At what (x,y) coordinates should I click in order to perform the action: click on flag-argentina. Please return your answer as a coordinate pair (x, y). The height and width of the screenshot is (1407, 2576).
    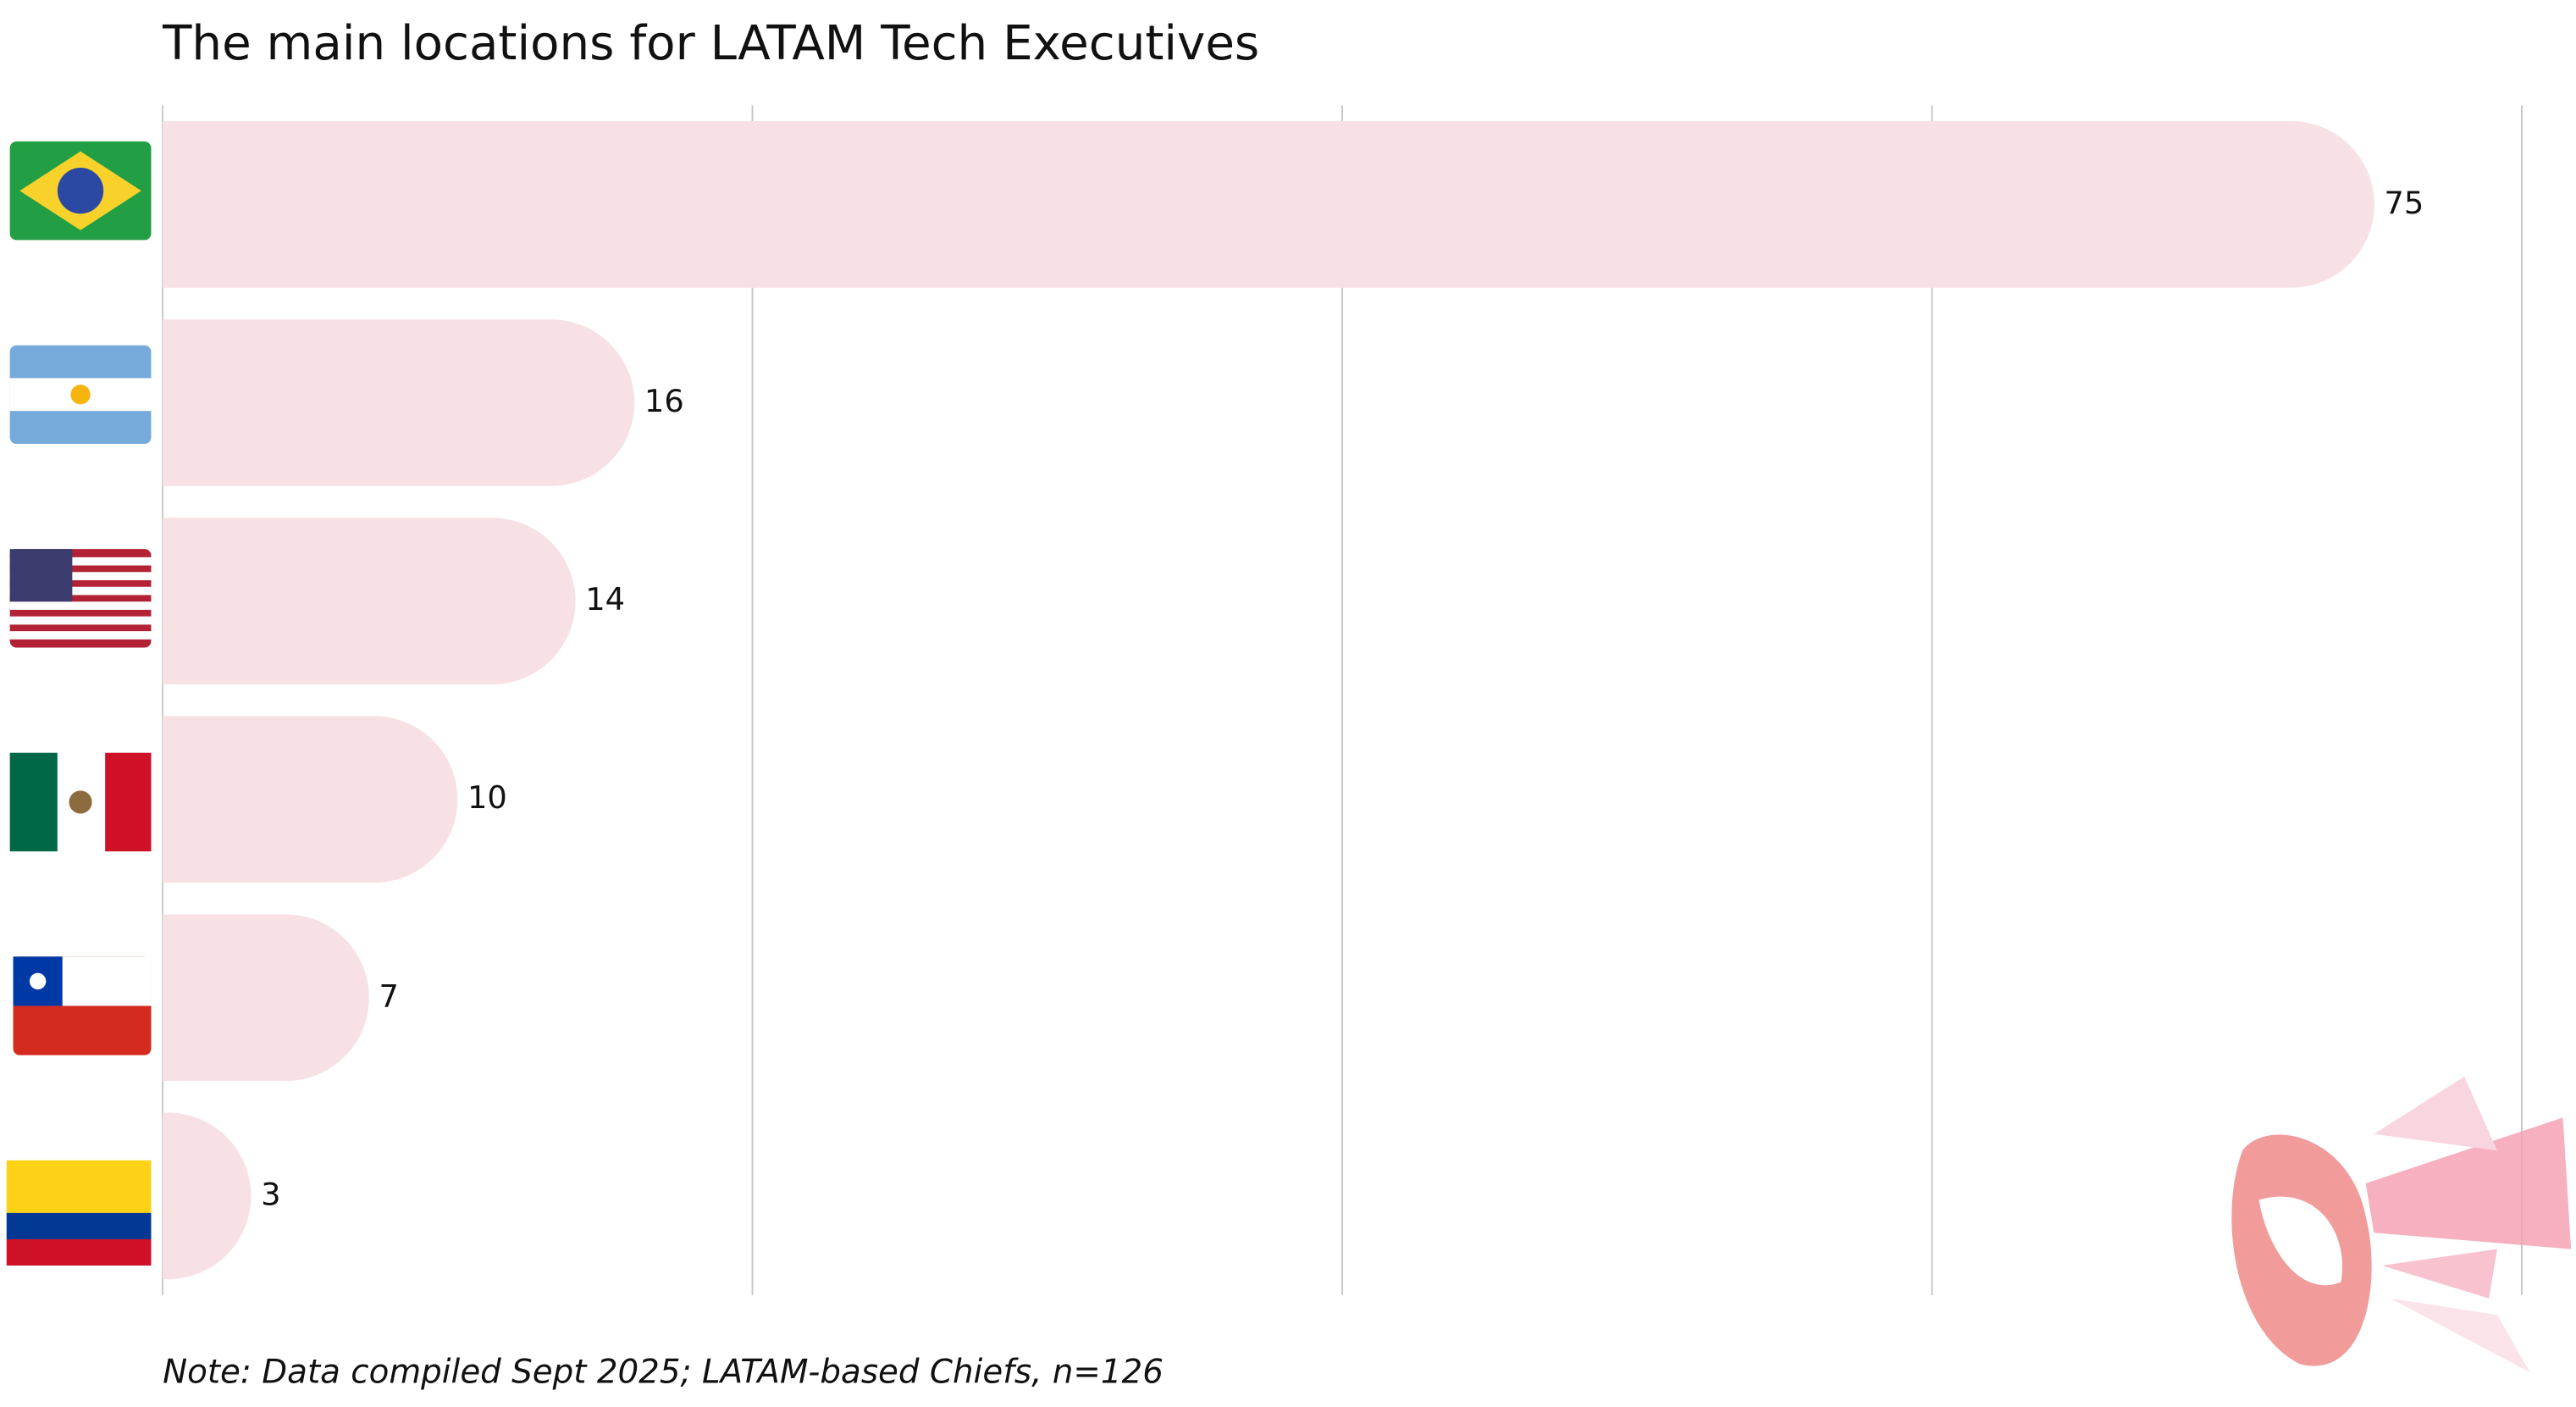
    Looking at the image, I should click on (80, 395).